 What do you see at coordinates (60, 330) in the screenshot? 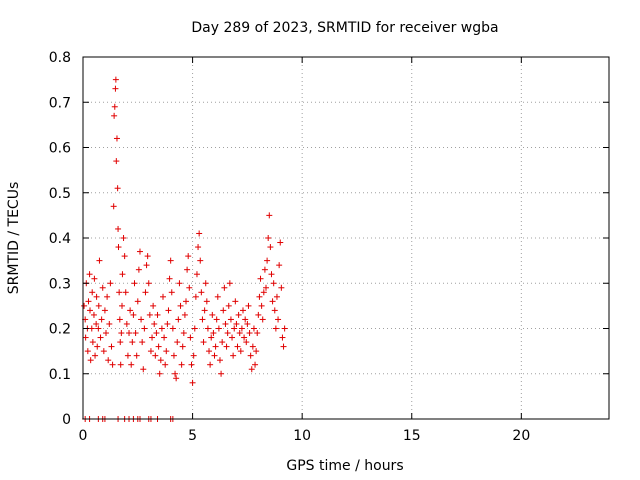
I see `y-tick-label: 0.2` at bounding box center [60, 330].